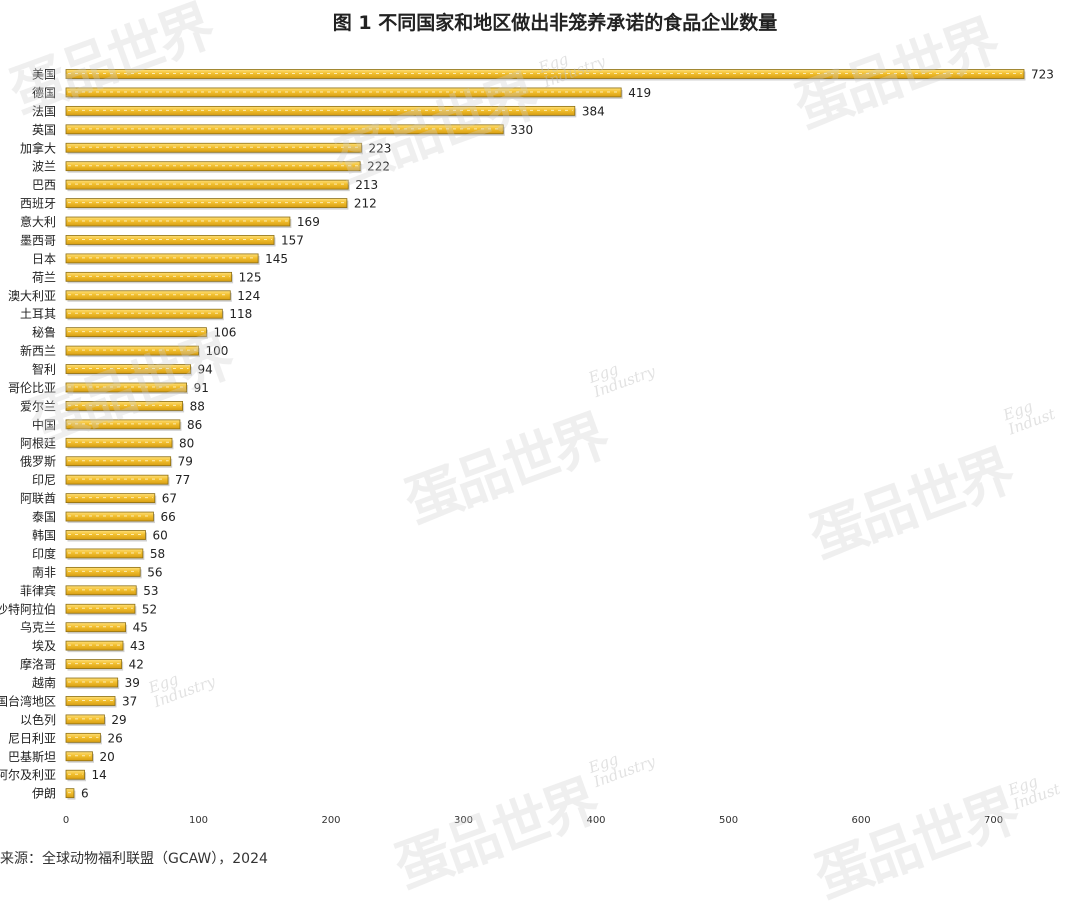 The image size is (1078, 914). I want to click on value-label: 419, so click(639, 93).